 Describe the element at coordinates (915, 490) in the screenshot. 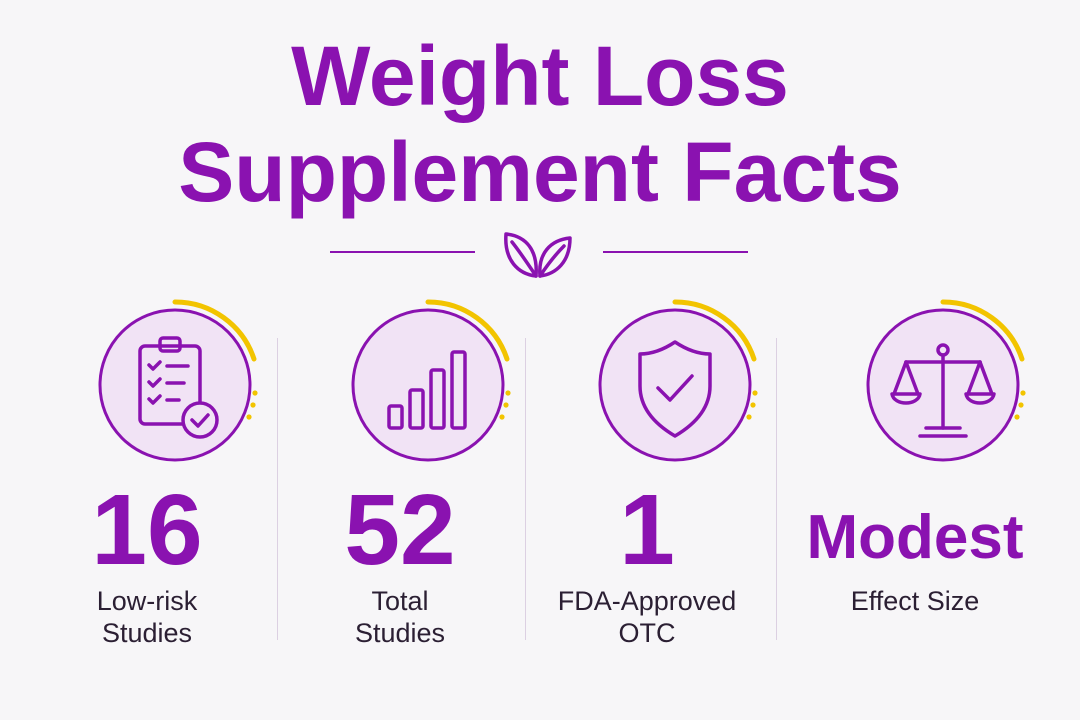

I see `stat-effect-size: Modest Effect Size` at that location.